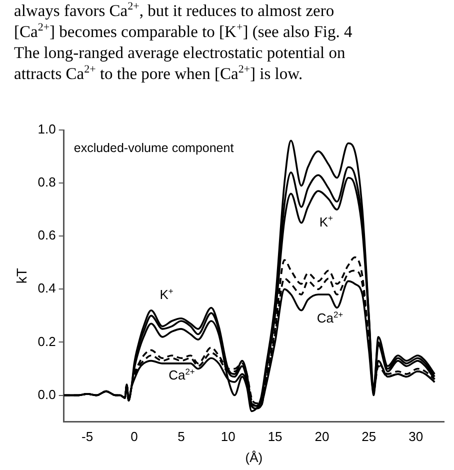 This screenshot has height=470, width=454. I want to click on x-tick-label: 5, so click(181, 436).